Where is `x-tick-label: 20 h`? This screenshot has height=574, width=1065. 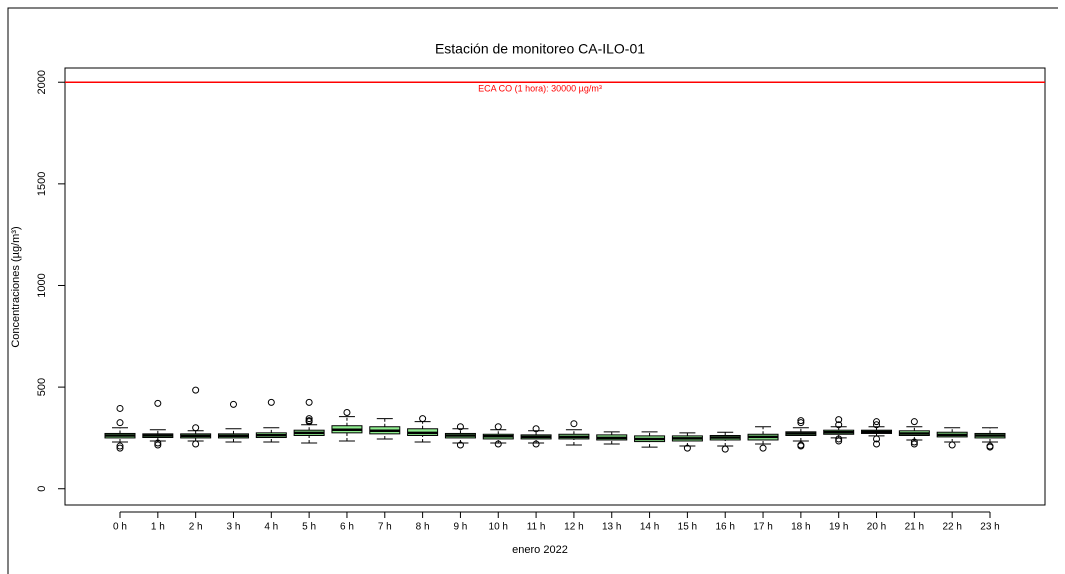 x-tick-label: 20 h is located at coordinates (876, 527).